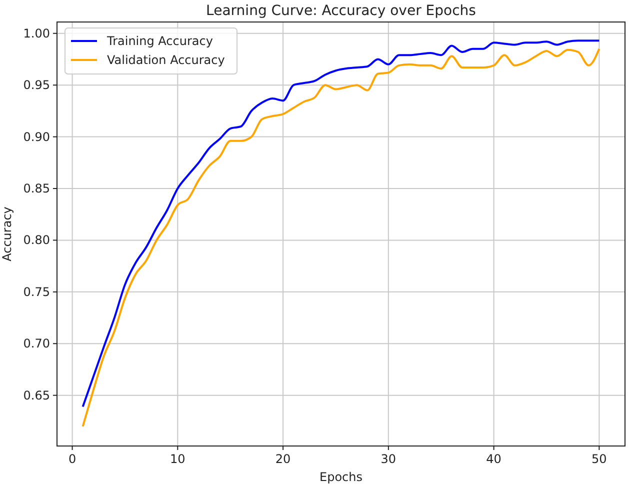 The height and width of the screenshot is (486, 629). I want to click on x-tick-label: 0, so click(72, 459).